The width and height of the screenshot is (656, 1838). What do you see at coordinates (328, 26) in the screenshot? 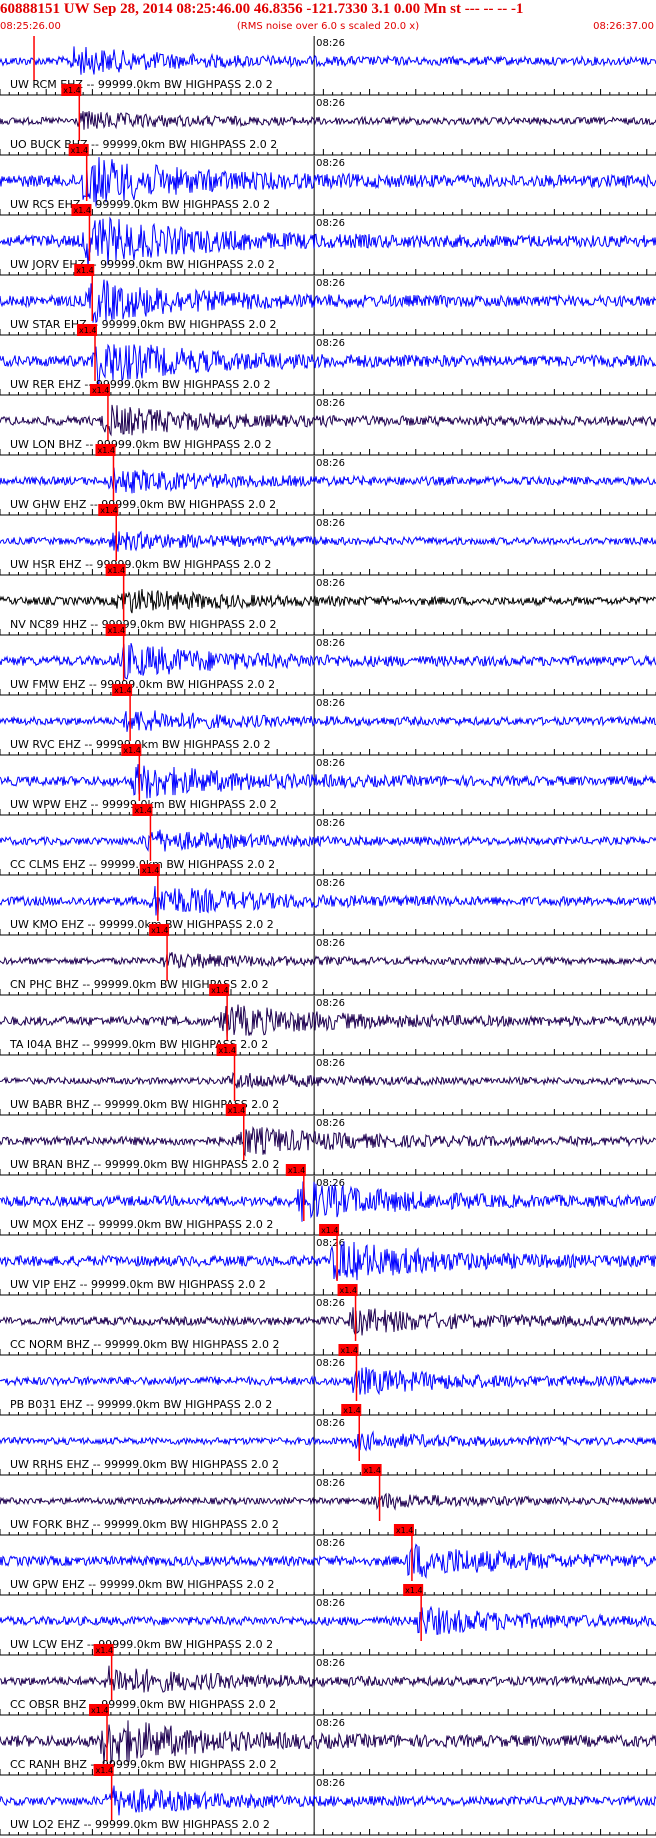
I see `noise-subtitle: (RMS noise over 6.0 s scaled 20.0 x)` at bounding box center [328, 26].